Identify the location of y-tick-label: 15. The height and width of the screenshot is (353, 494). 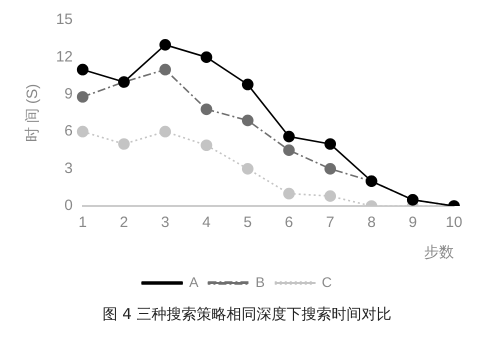
(64, 19).